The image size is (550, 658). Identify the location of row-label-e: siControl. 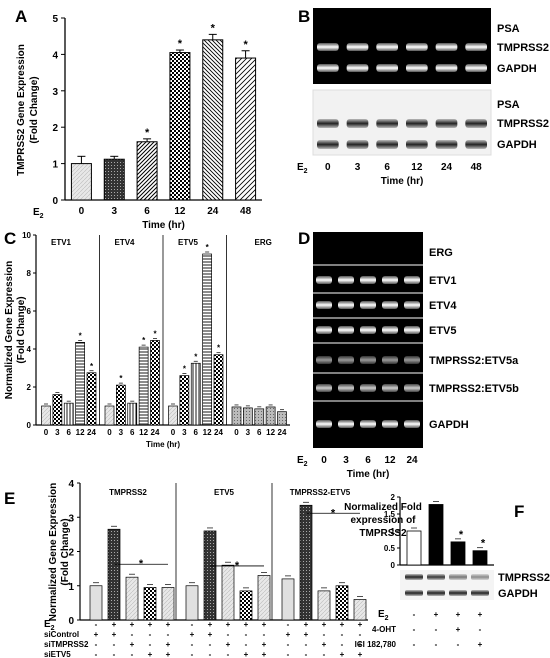
(61, 634).